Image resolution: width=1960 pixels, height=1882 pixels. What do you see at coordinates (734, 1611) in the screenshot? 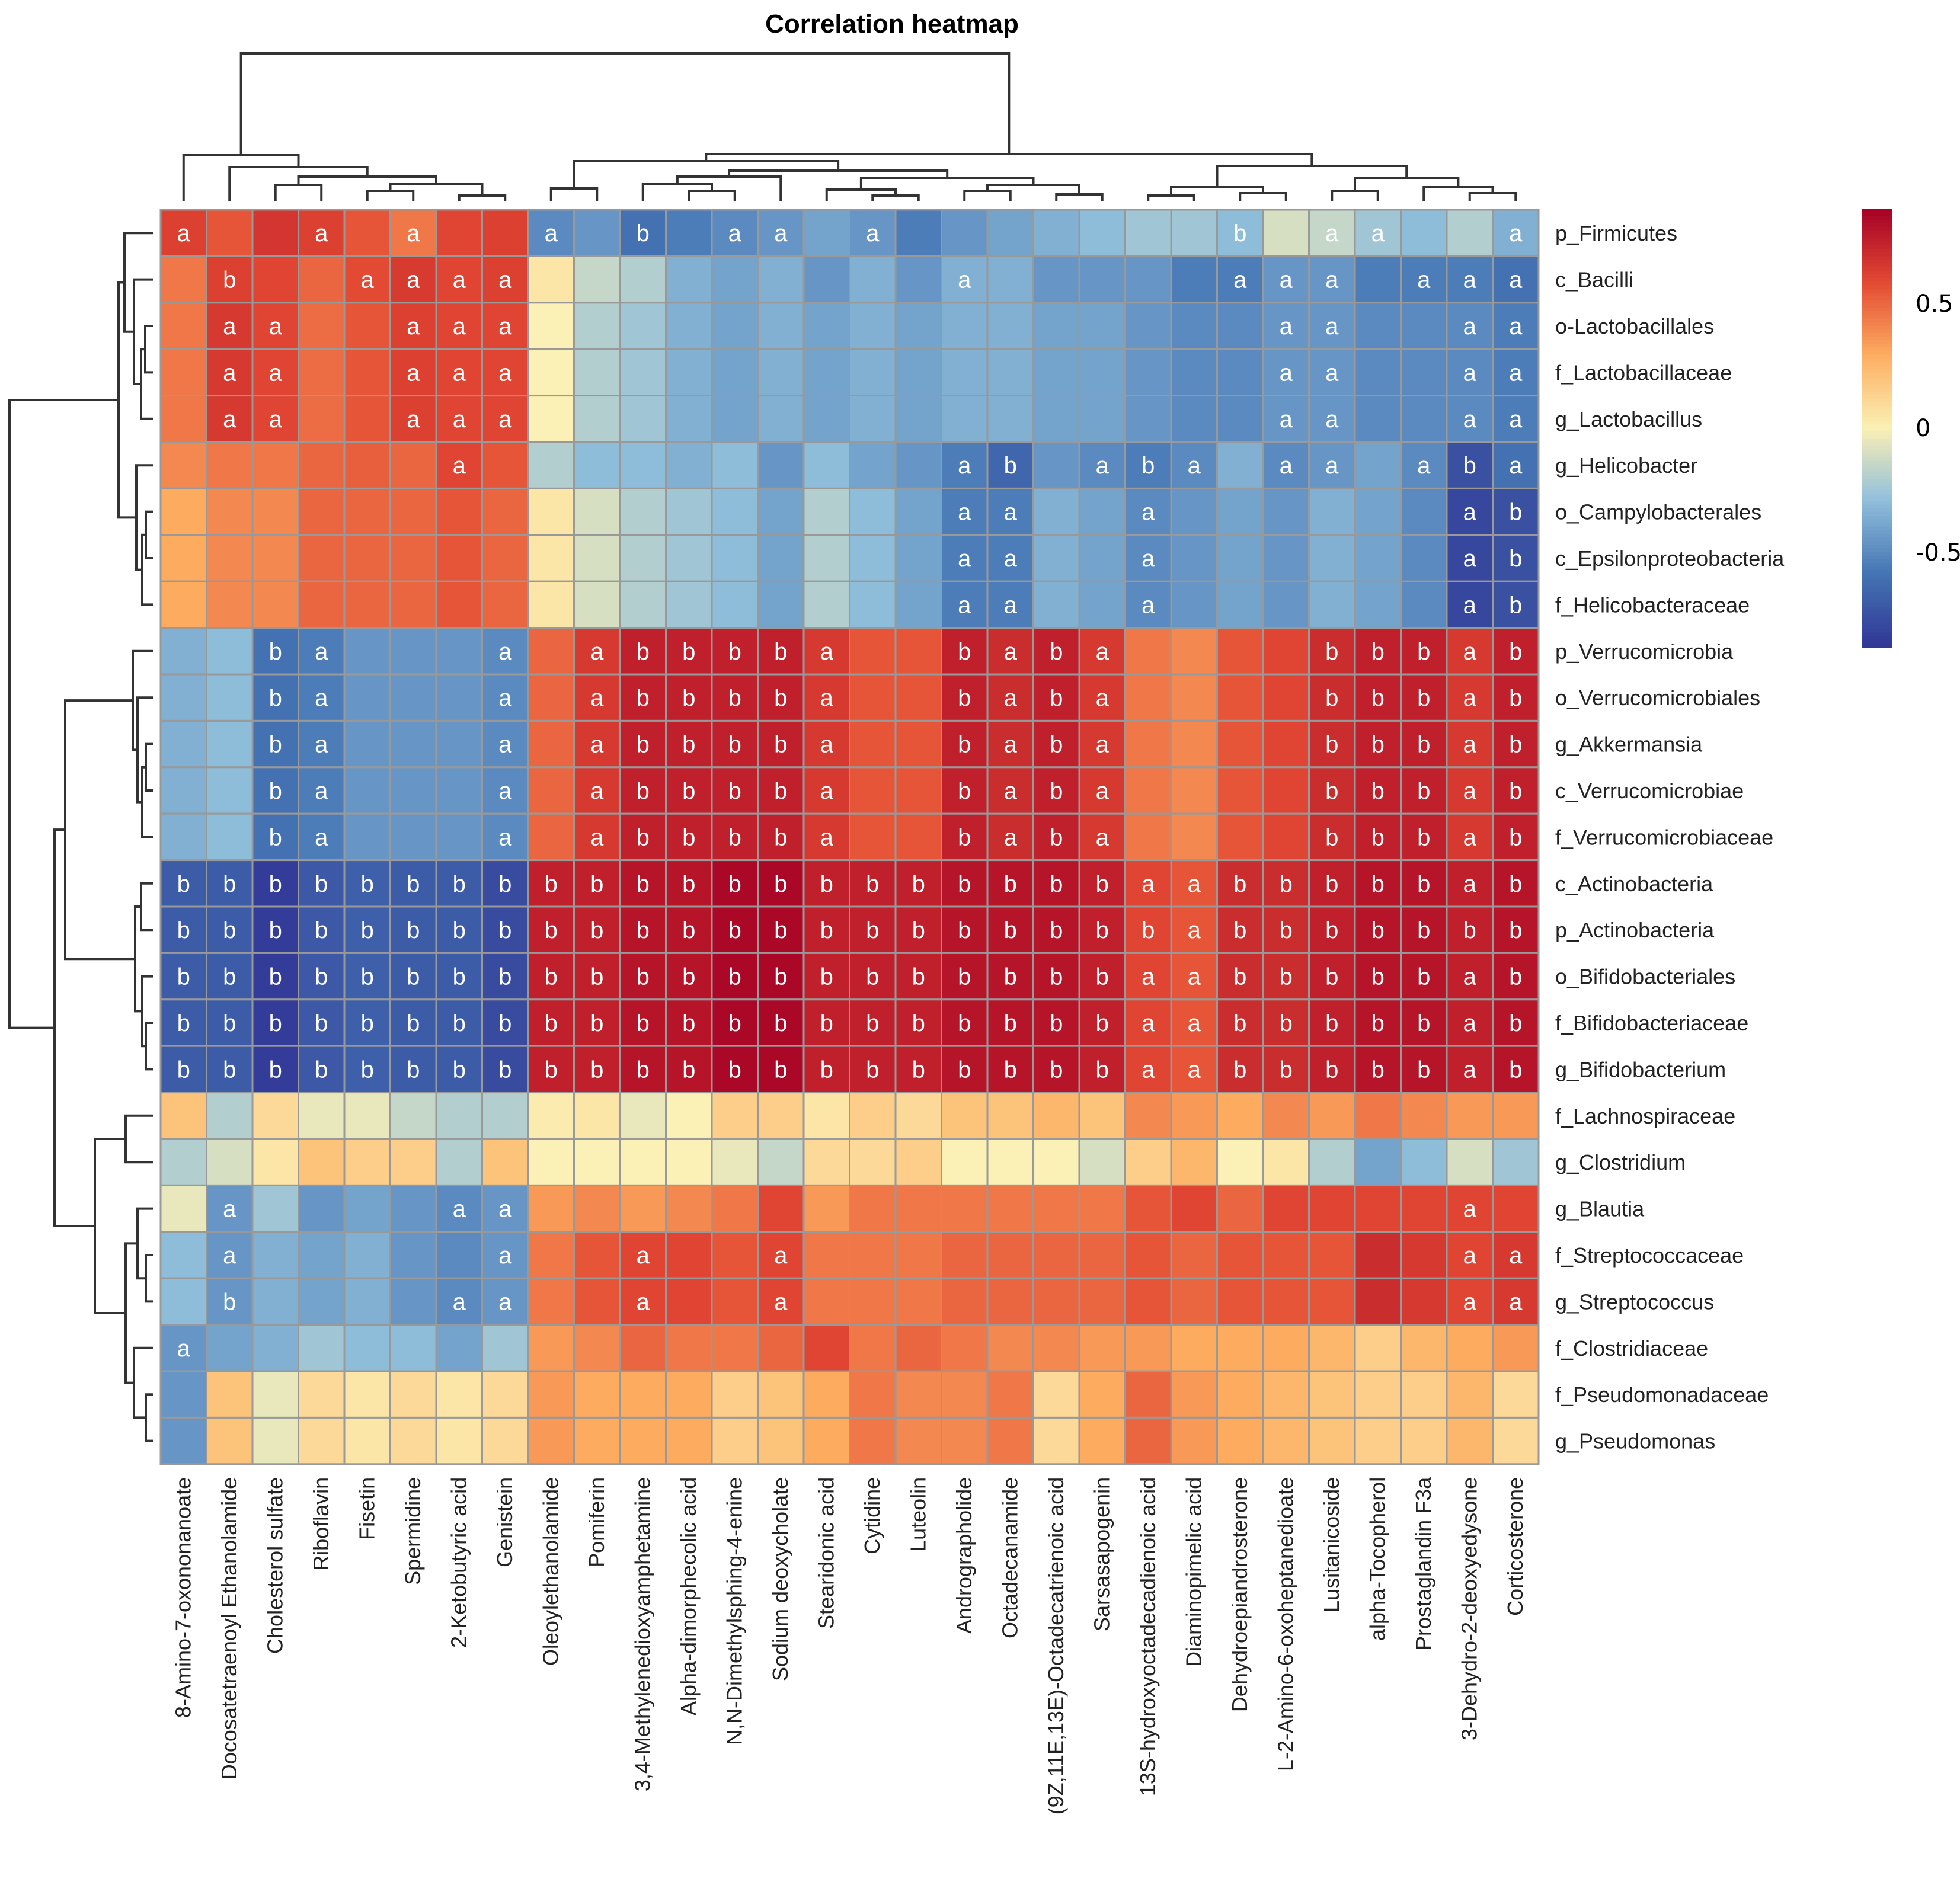
I see `column-label: N,N-Dimethylsphing-4-enine` at bounding box center [734, 1611].